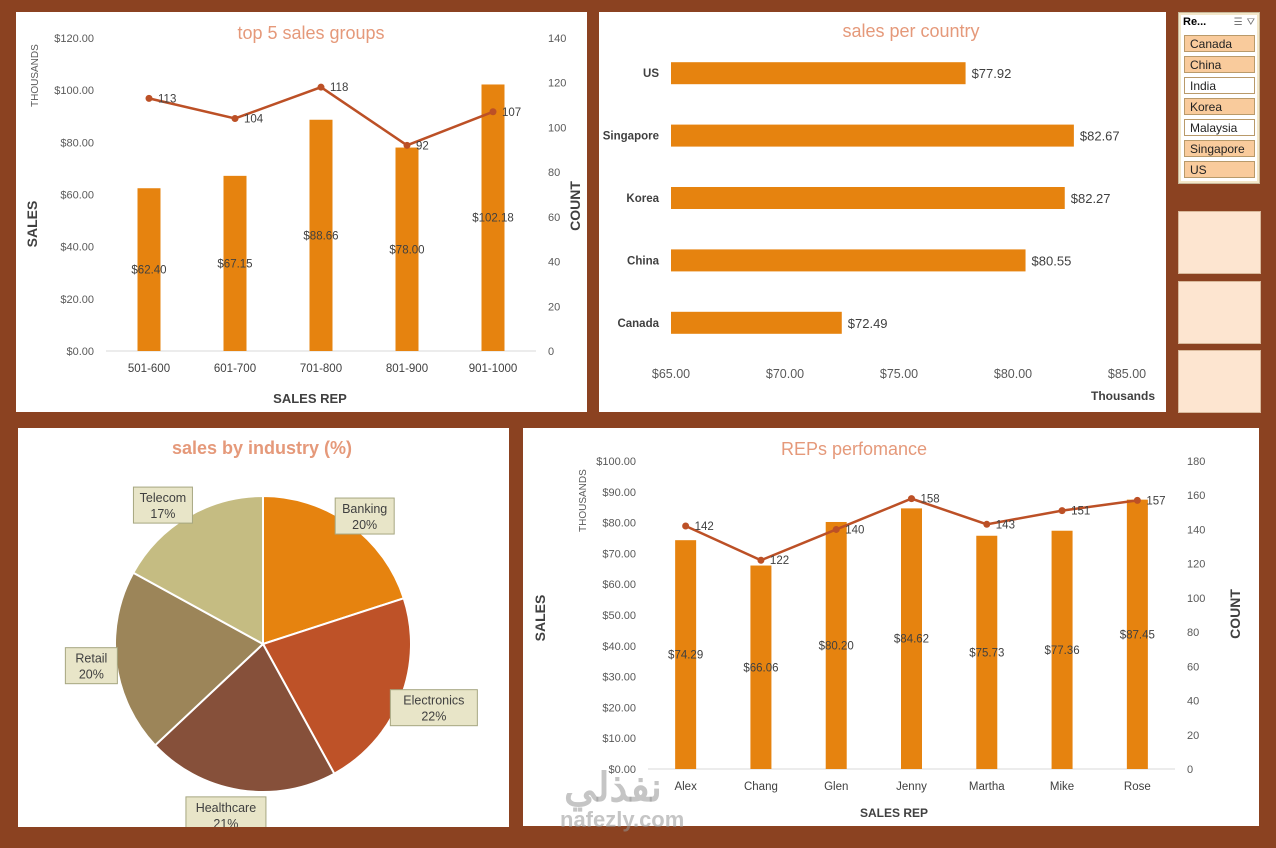 The image size is (1276, 848). I want to click on y-tick-label: $20.00, so click(77, 300).